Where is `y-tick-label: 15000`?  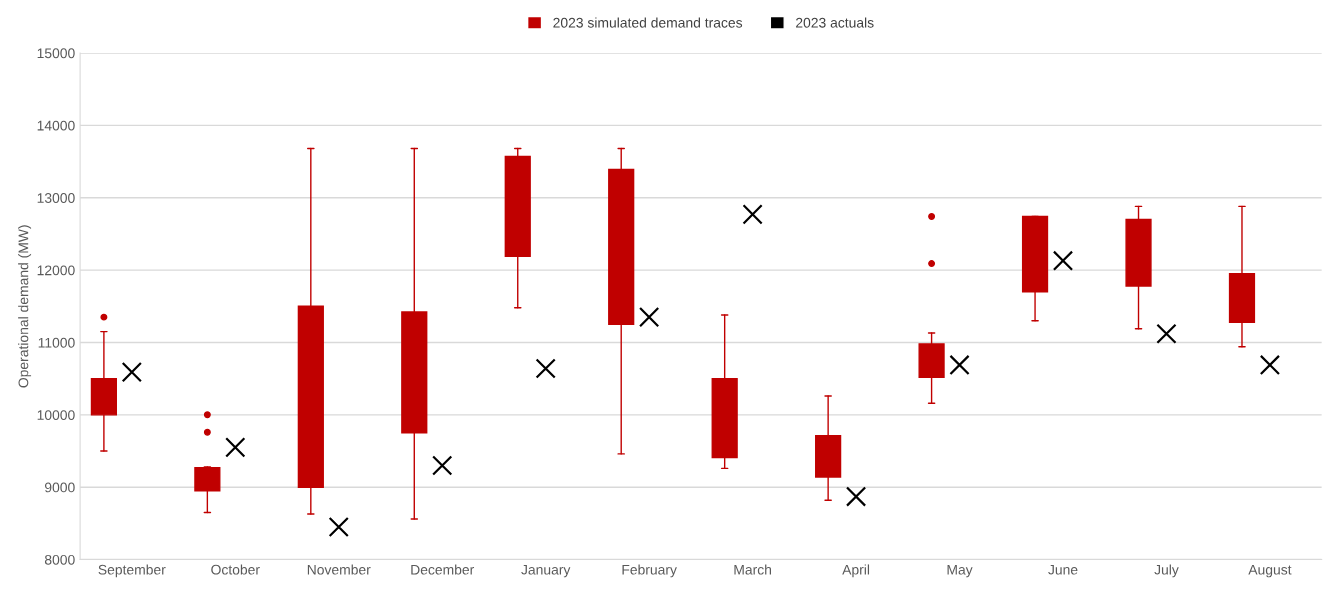
y-tick-label: 15000 is located at coordinates (56, 53).